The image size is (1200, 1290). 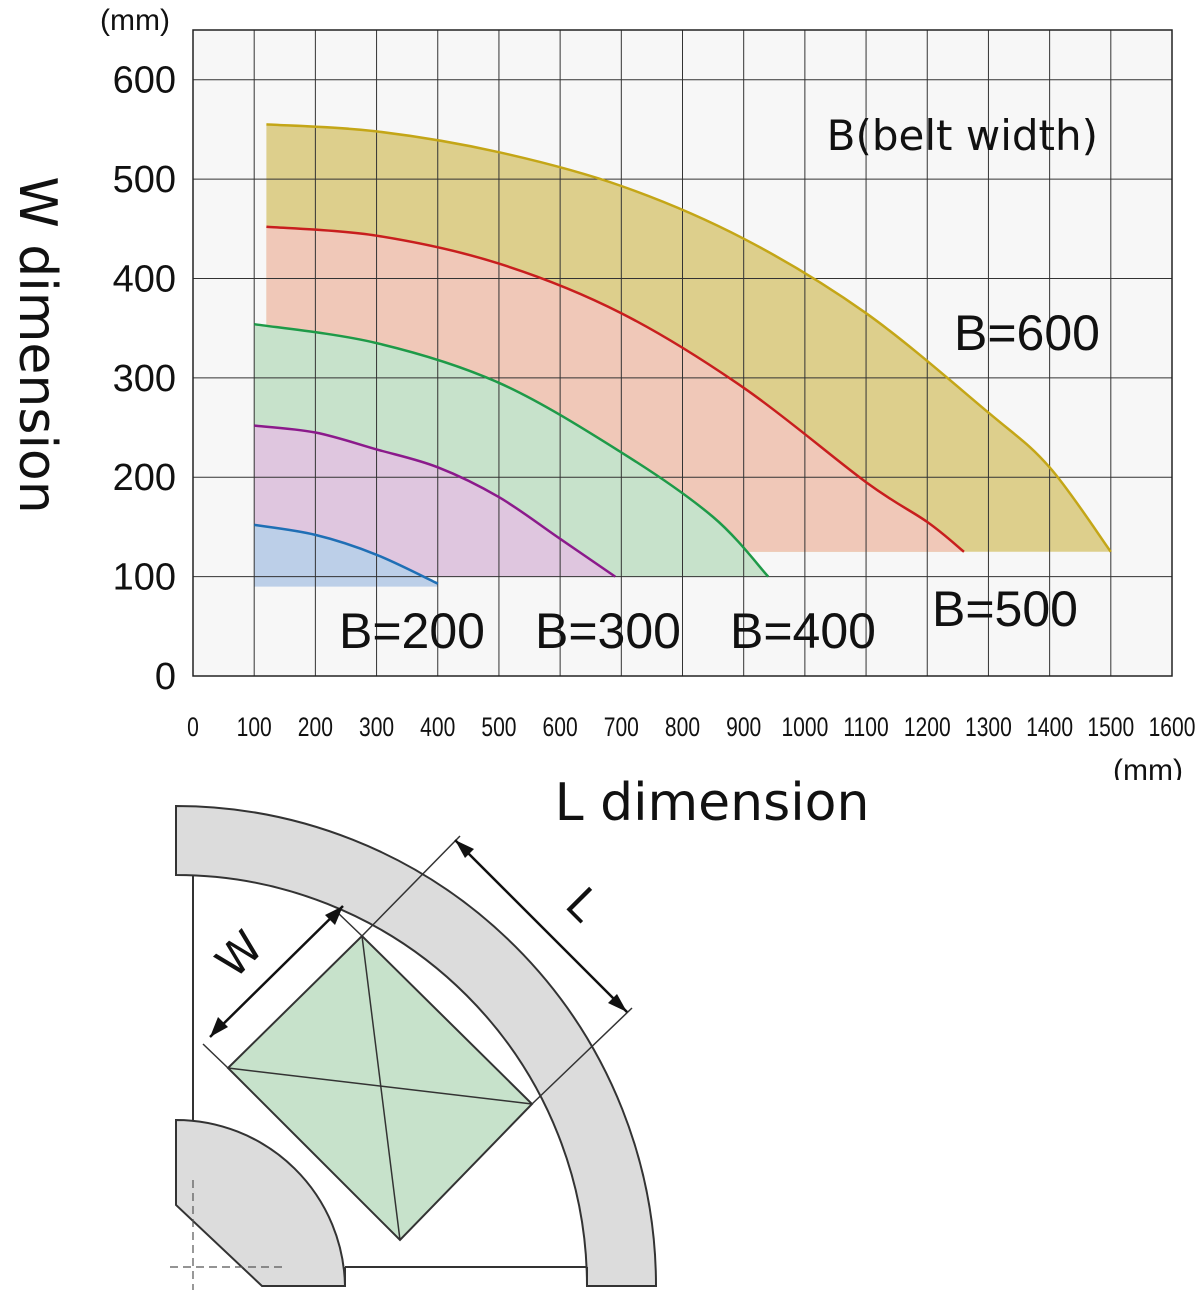 What do you see at coordinates (239, 954) in the screenshot?
I see `w-label: W` at bounding box center [239, 954].